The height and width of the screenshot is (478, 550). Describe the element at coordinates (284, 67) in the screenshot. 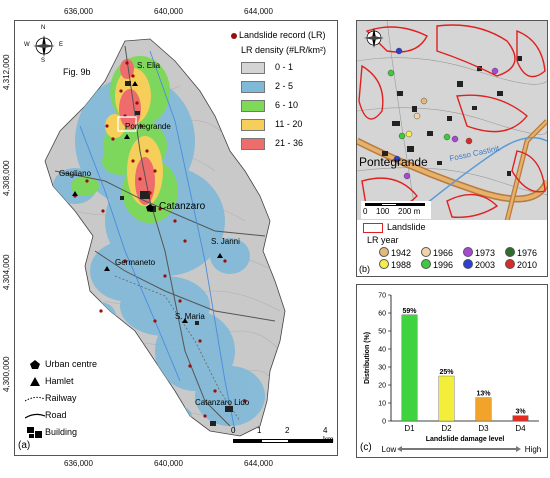

I see `density-class-label: 0 - 1` at that location.